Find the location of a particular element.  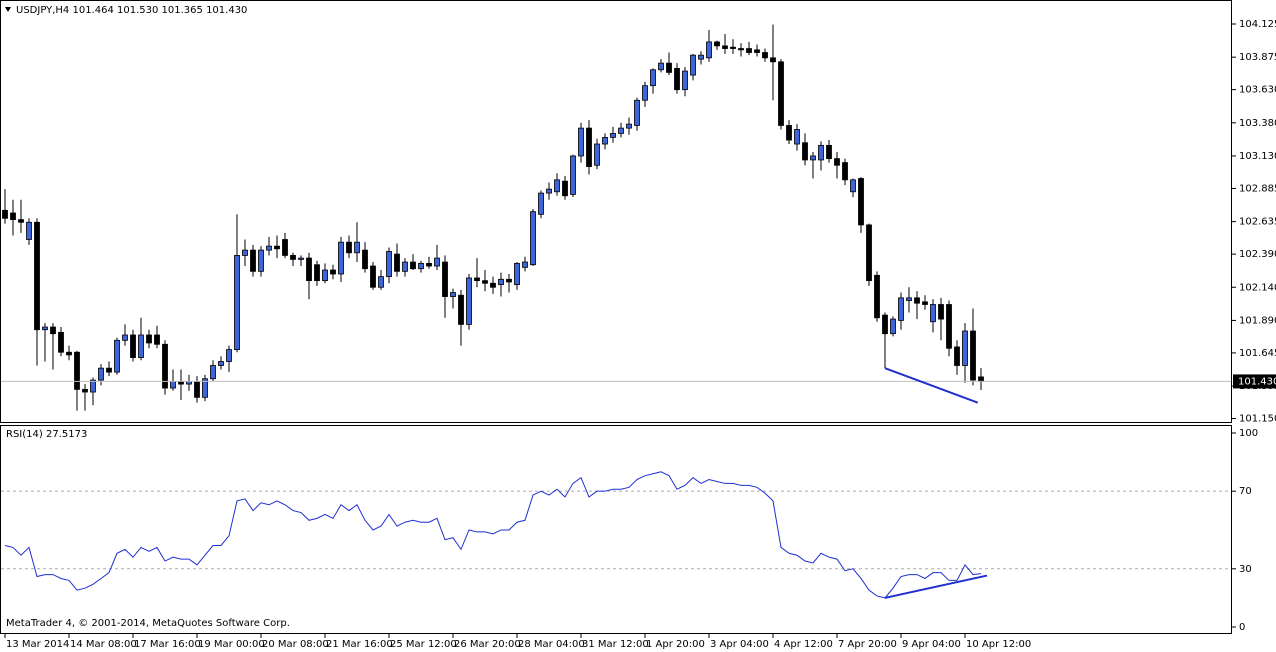

x-tick-label: 20 Mar 08:00 is located at coordinates (295, 644).